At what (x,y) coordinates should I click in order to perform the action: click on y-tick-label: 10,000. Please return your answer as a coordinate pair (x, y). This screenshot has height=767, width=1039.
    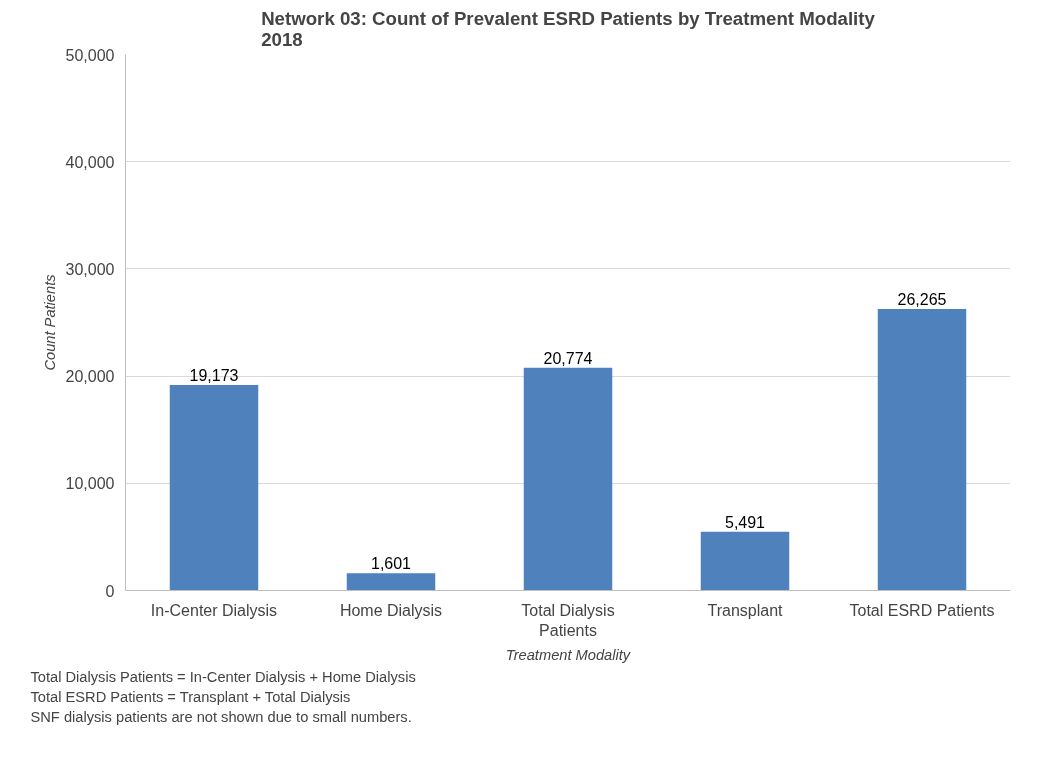
    Looking at the image, I should click on (90, 484).